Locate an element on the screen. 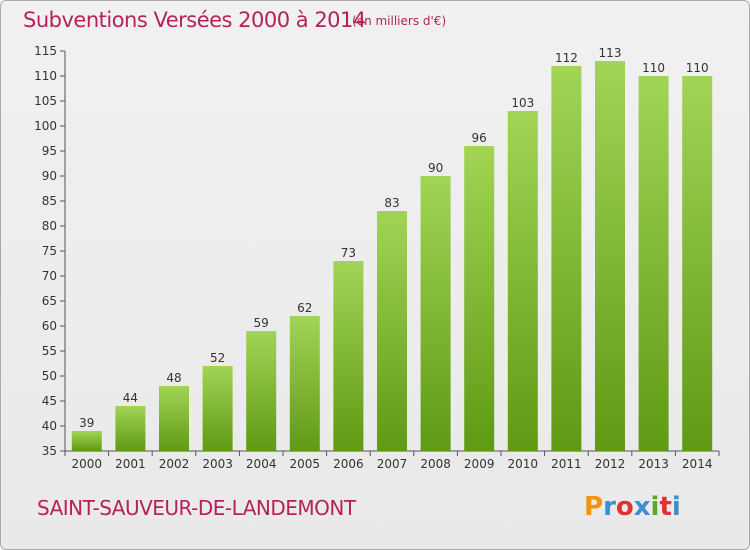  y-tick-label: 45 is located at coordinates (49, 401).